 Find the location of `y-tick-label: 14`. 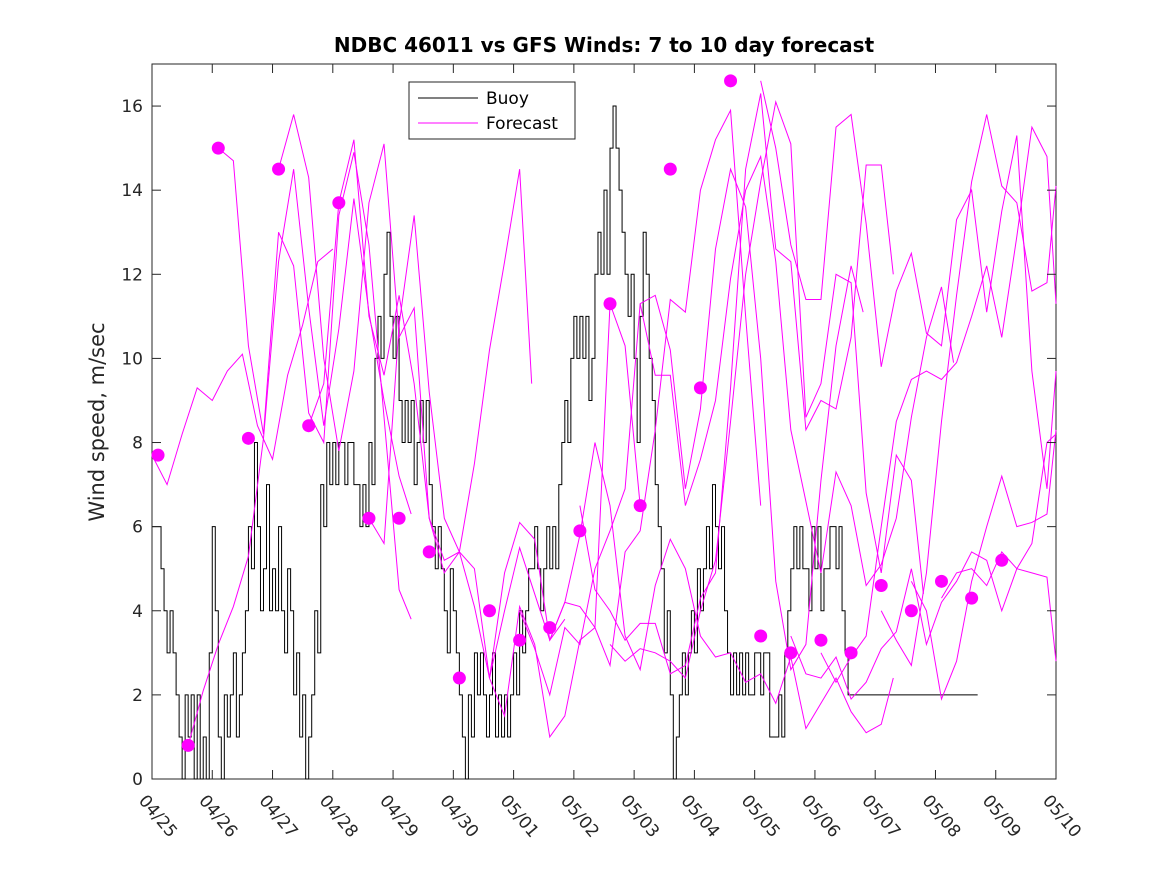

y-tick-label: 14 is located at coordinates (132, 191).